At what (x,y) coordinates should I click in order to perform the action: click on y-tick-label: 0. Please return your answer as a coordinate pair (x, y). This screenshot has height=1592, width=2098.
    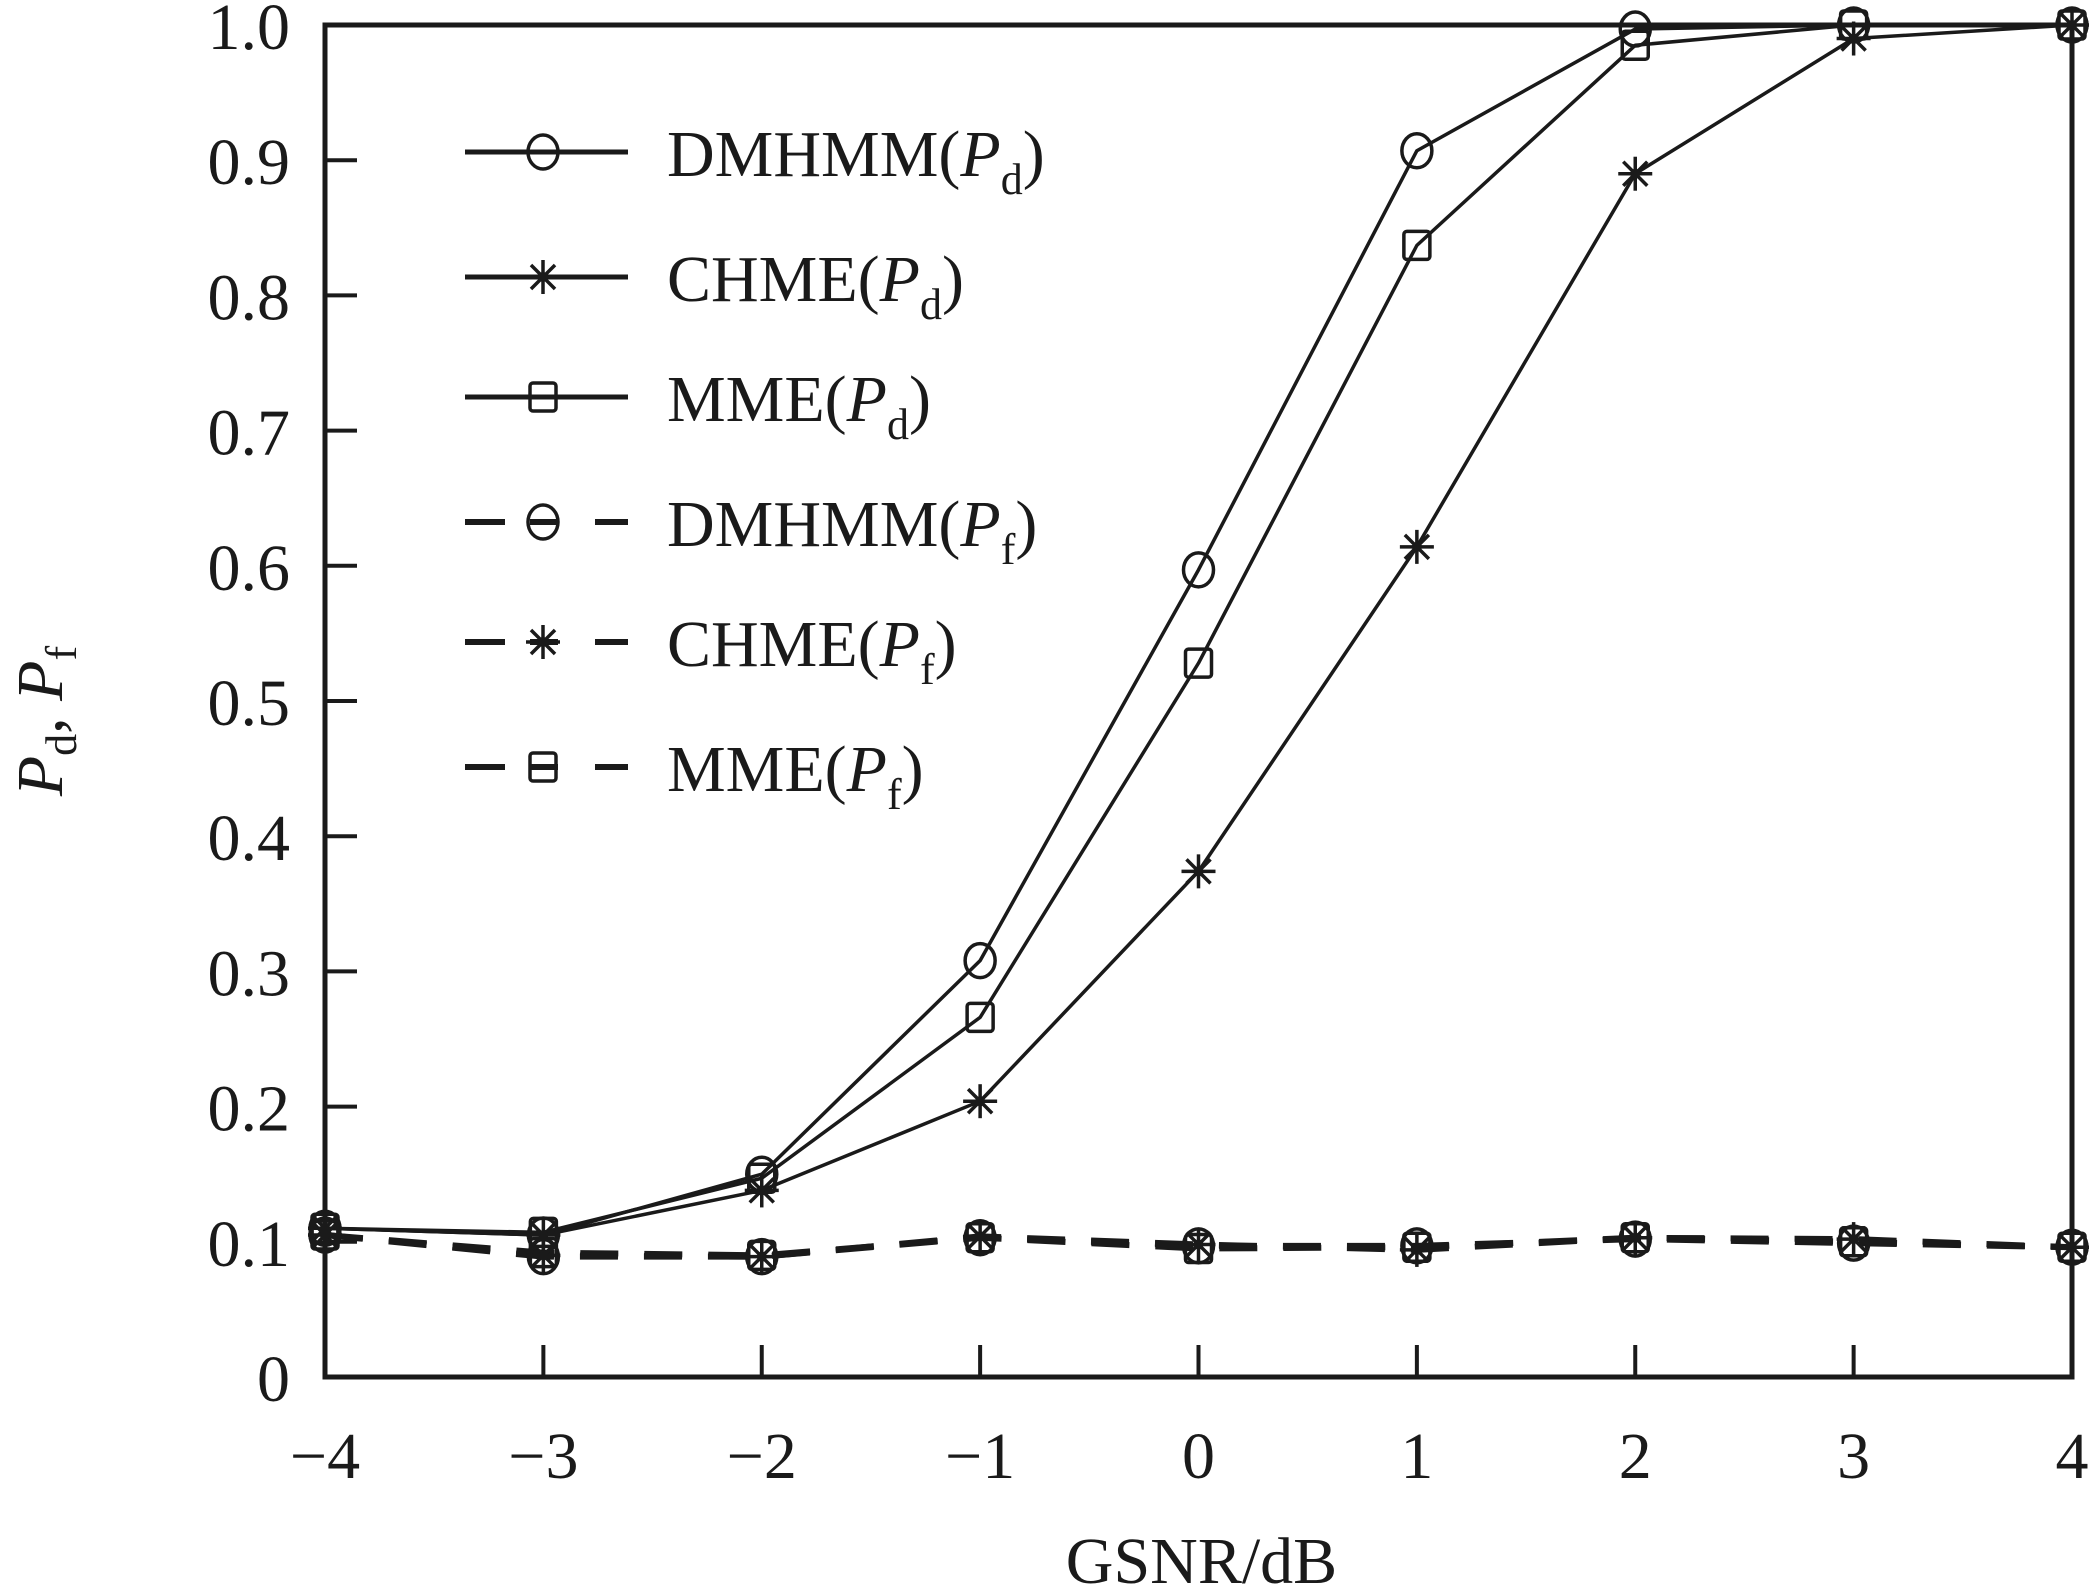
    Looking at the image, I should click on (273, 1379).